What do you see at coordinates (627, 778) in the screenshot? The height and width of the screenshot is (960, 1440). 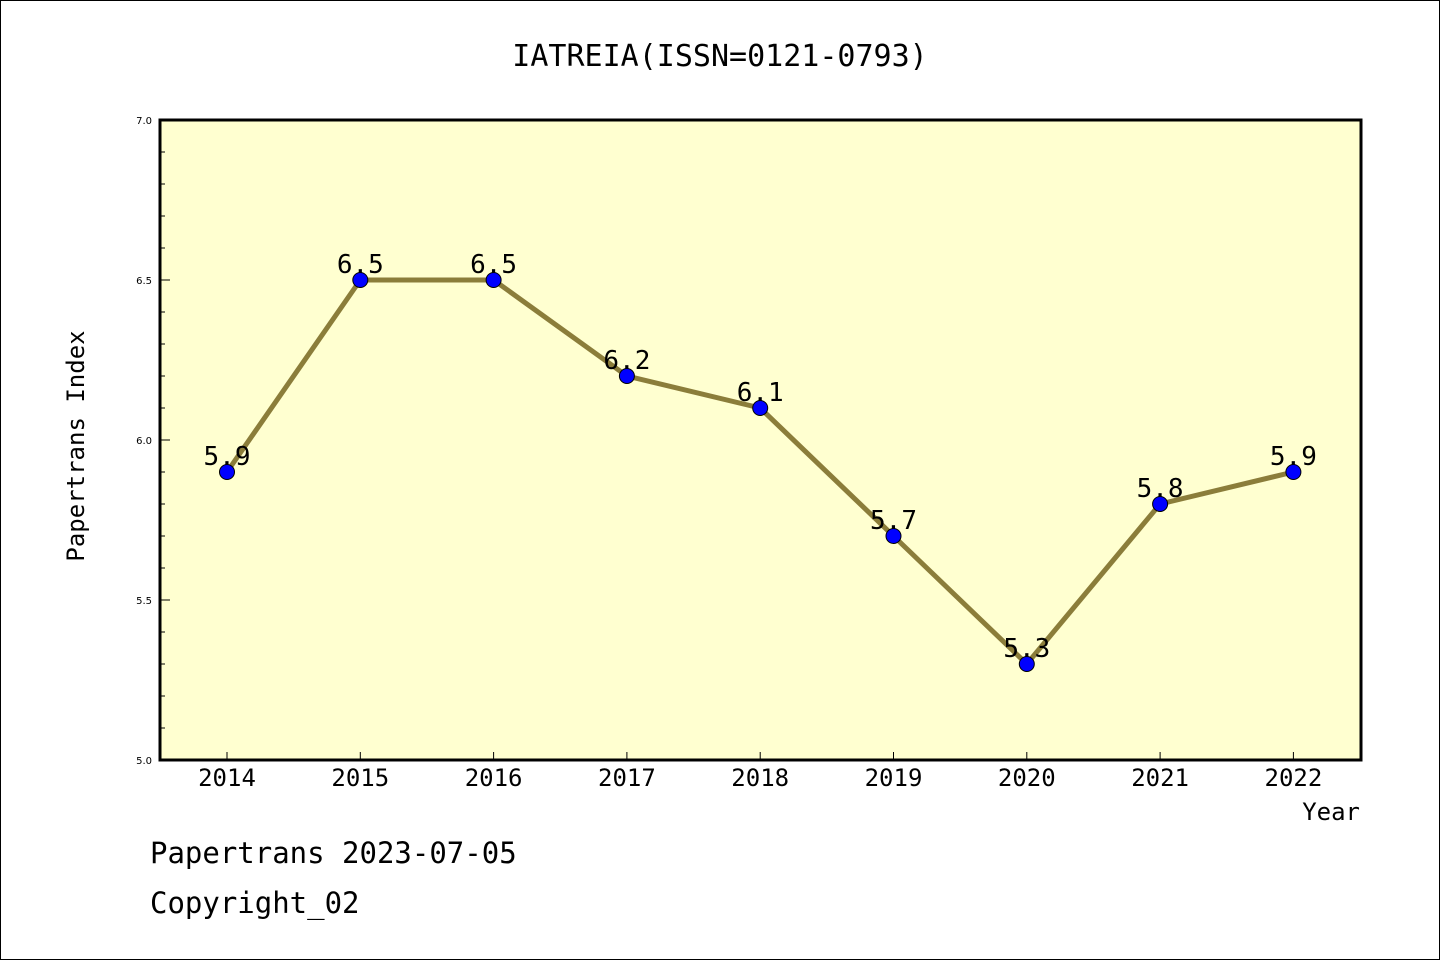 I see `x-tick-label: 2017` at bounding box center [627, 778].